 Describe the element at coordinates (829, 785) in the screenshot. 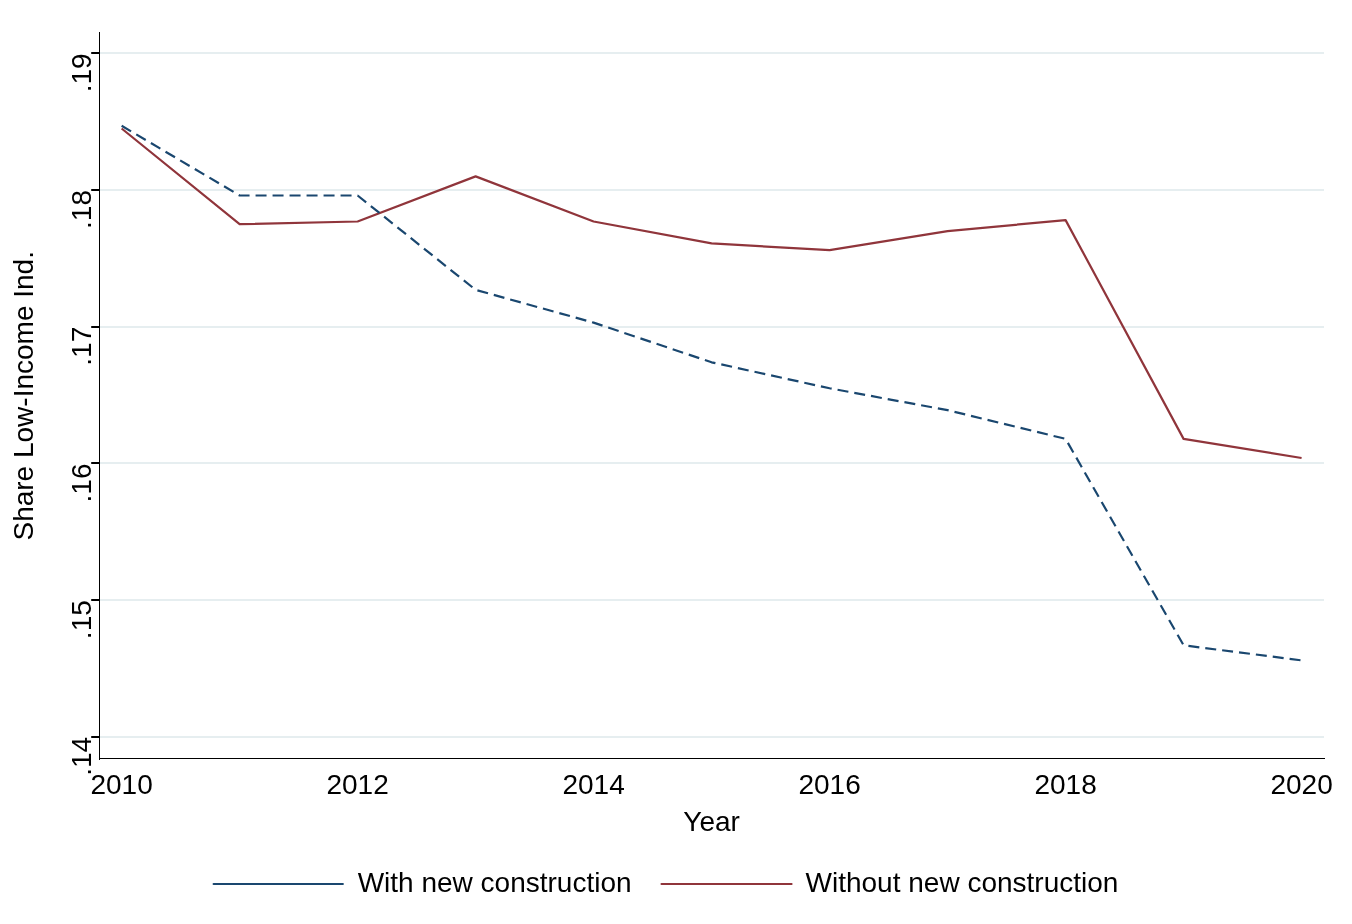

I see `x-tick-label: 2016` at that location.